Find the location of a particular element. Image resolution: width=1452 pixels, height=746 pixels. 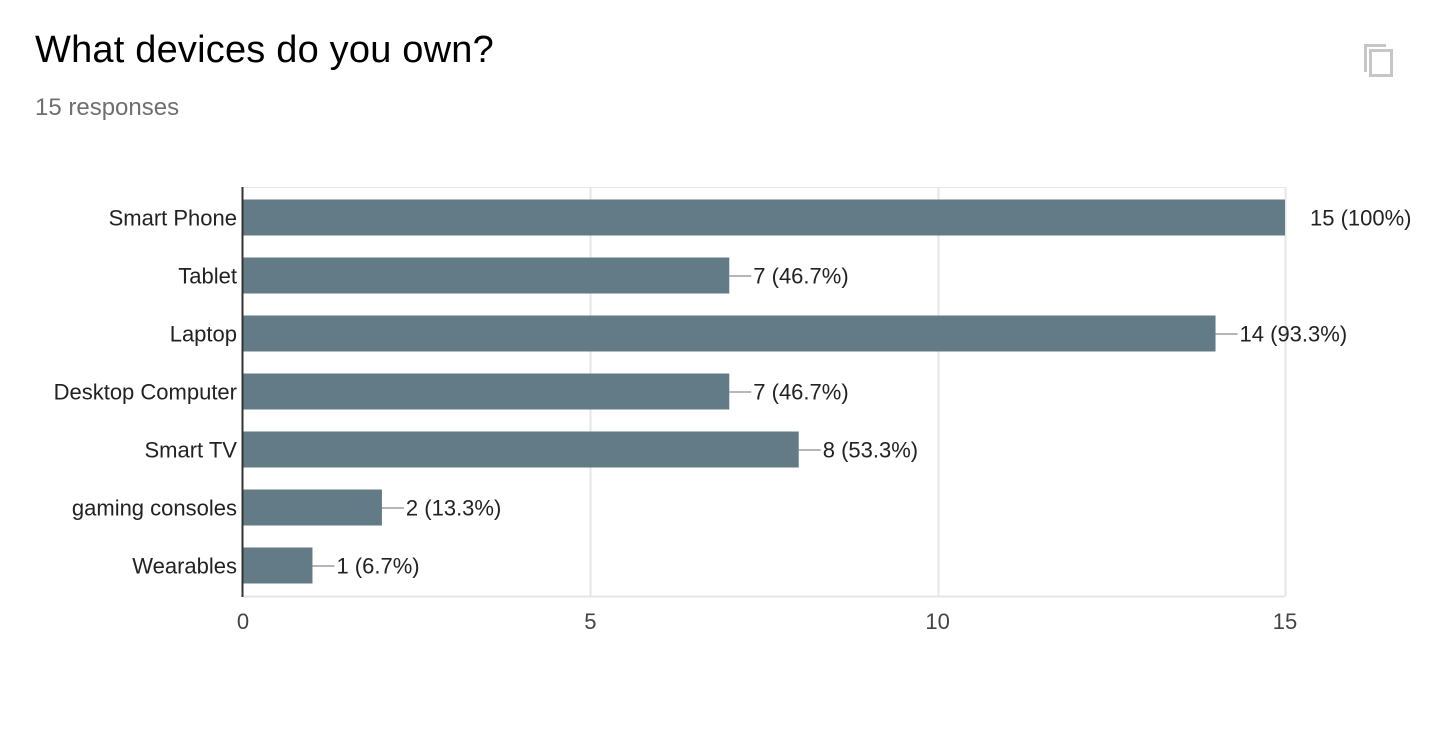

question-title: What devices do you own? is located at coordinates (264, 50).